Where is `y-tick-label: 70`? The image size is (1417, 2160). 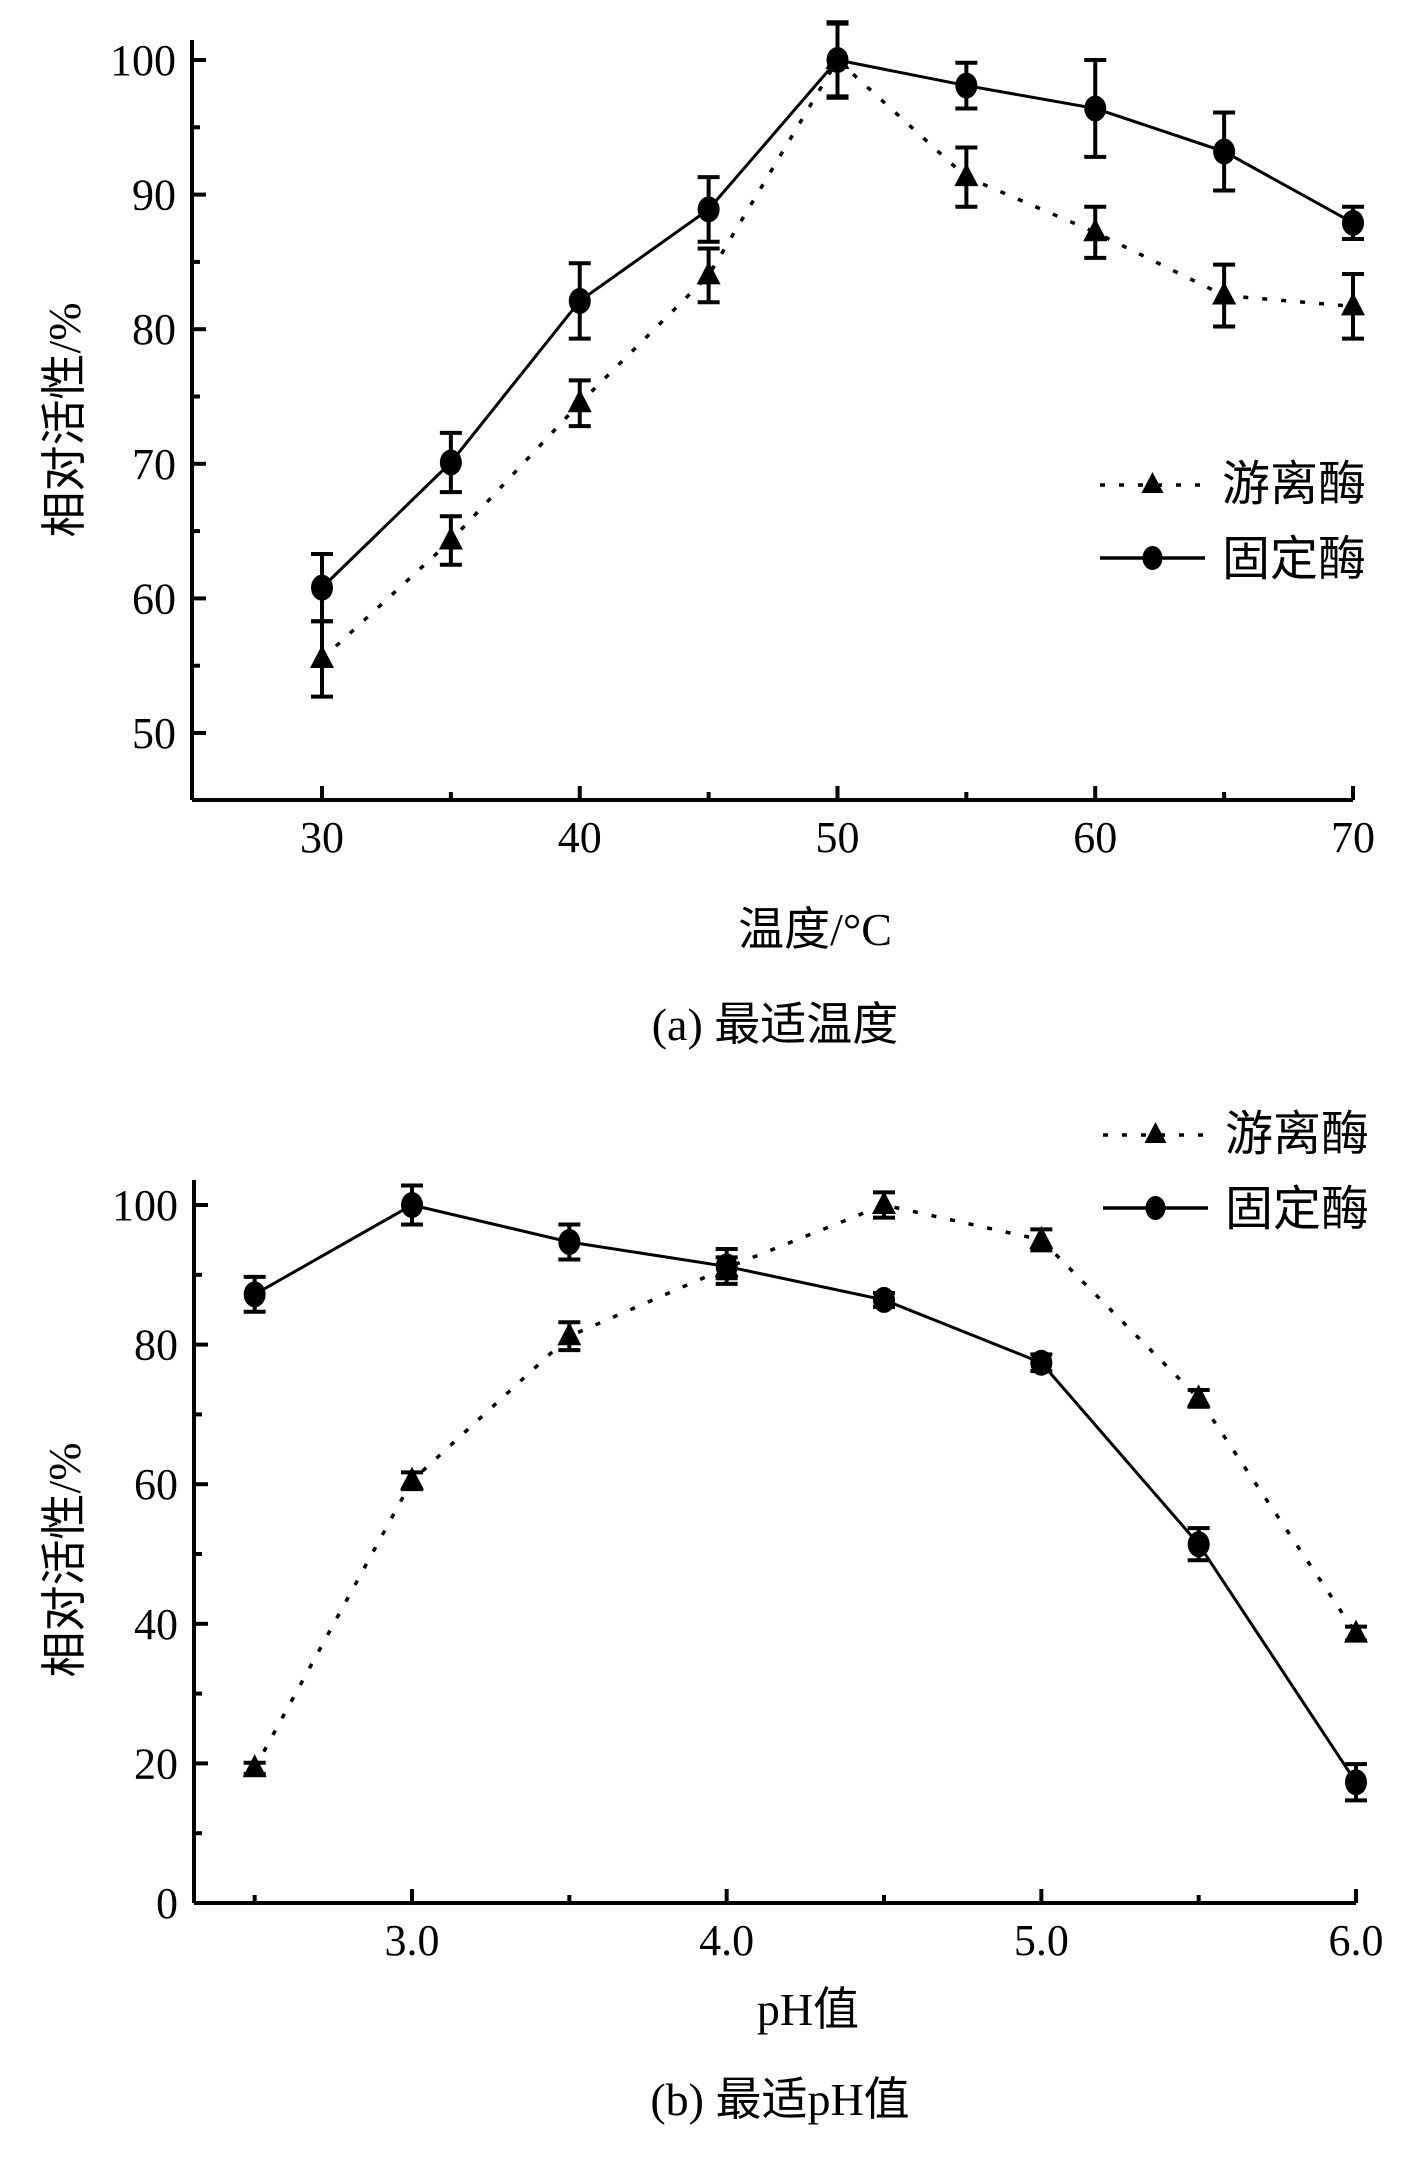
y-tick-label: 70 is located at coordinates (154, 464).